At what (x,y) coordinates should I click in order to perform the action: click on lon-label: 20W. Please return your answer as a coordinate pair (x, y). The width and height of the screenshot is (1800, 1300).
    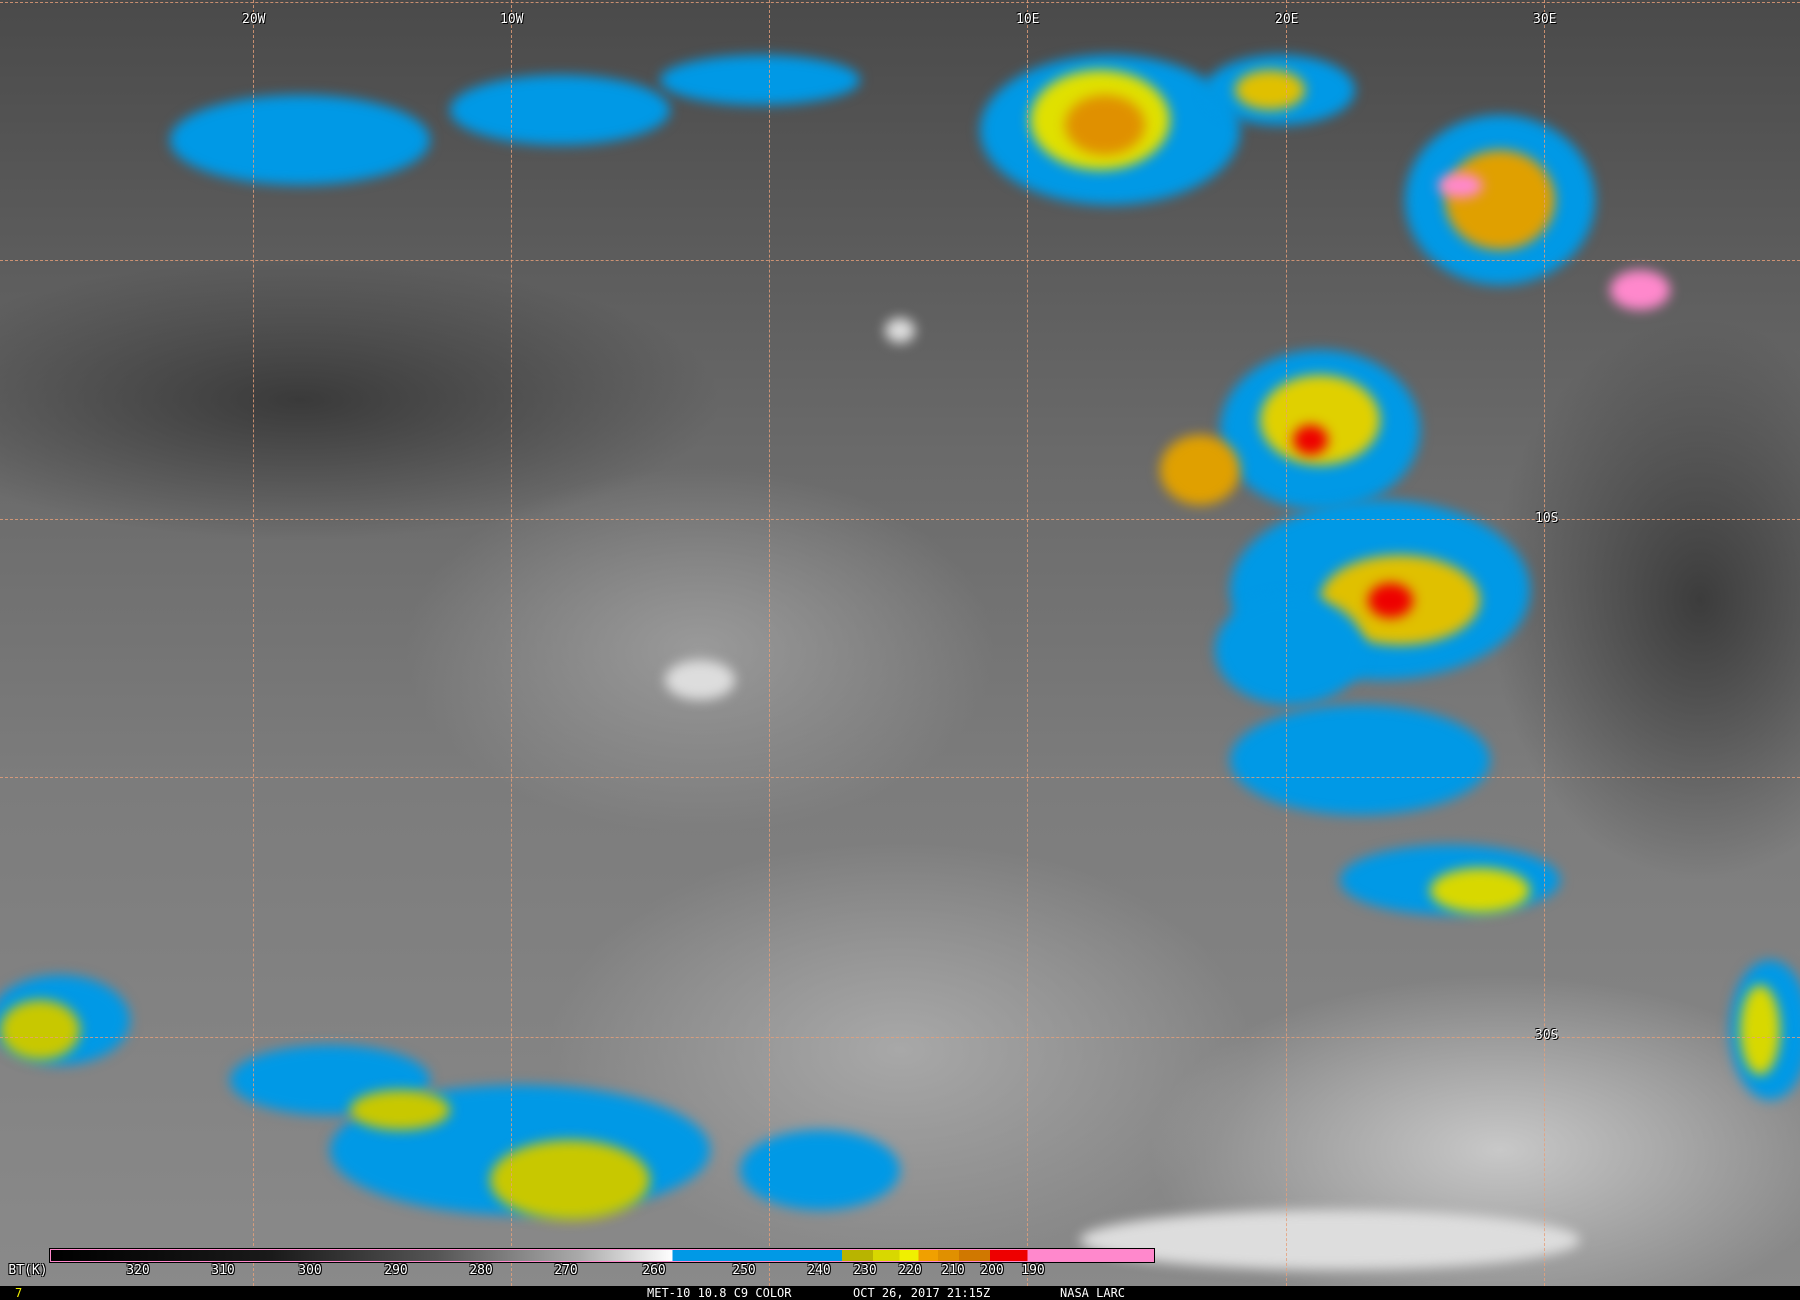
    Looking at the image, I should click on (254, 19).